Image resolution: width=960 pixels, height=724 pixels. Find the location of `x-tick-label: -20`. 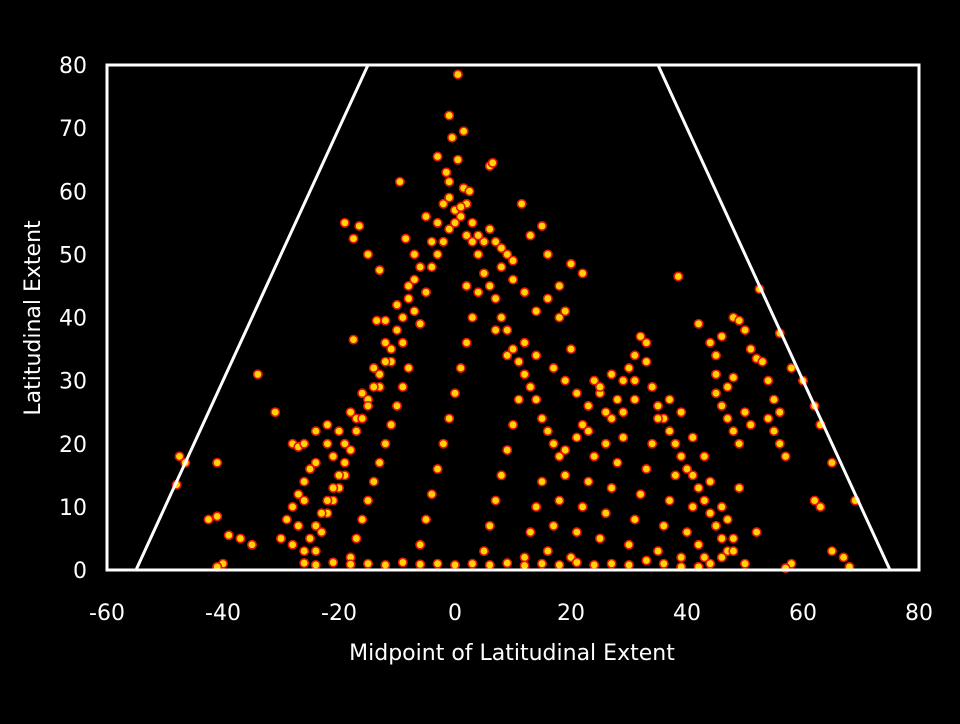

x-tick-label: -20 is located at coordinates (339, 613).